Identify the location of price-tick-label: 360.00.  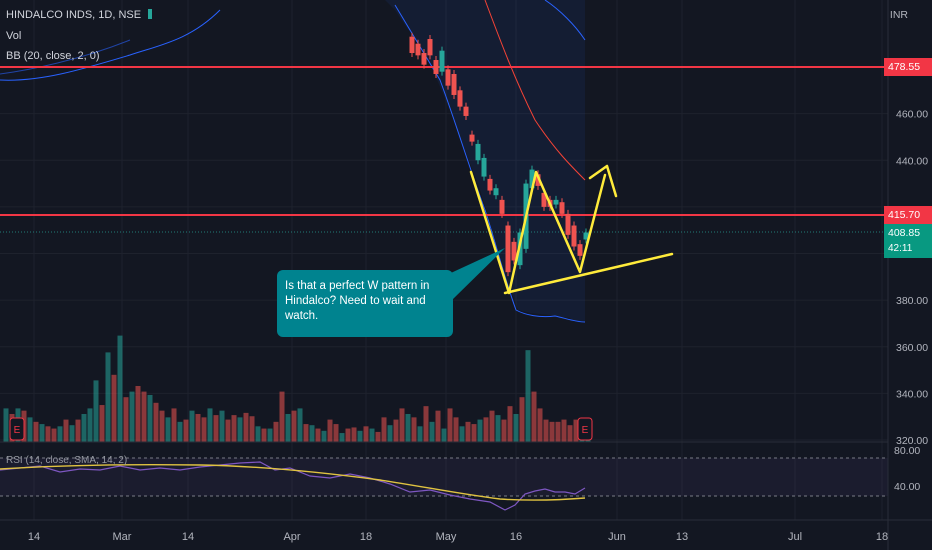
(912, 348).